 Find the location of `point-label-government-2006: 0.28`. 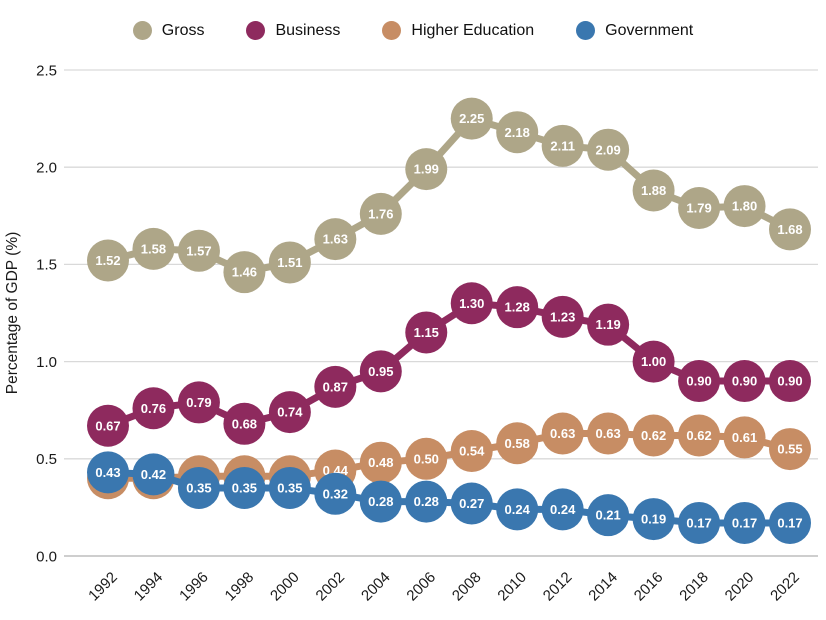

point-label-government-2006: 0.28 is located at coordinates (426, 501).